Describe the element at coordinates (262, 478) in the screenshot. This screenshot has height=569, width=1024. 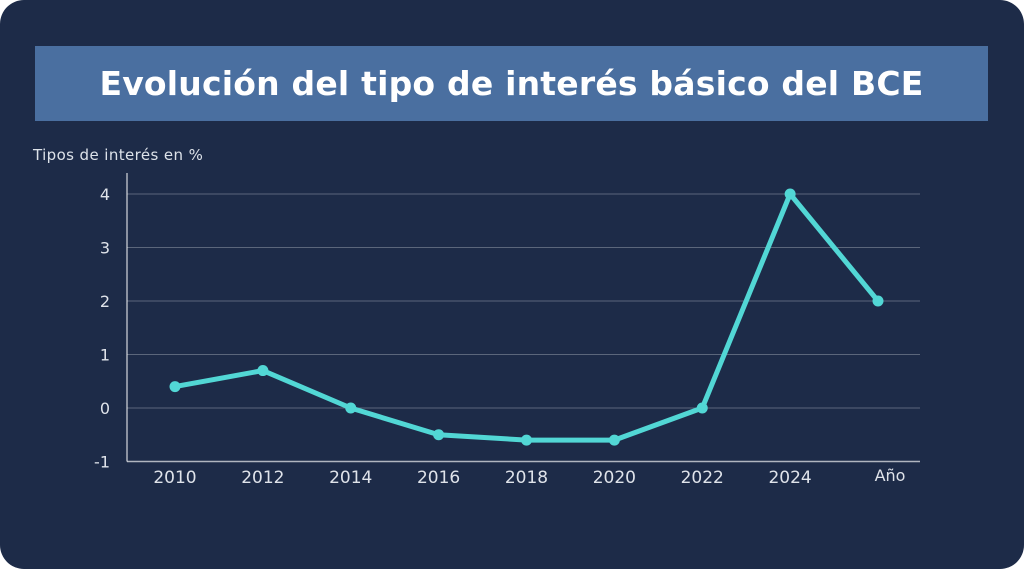
I see `x-tick-label: 2012` at that location.